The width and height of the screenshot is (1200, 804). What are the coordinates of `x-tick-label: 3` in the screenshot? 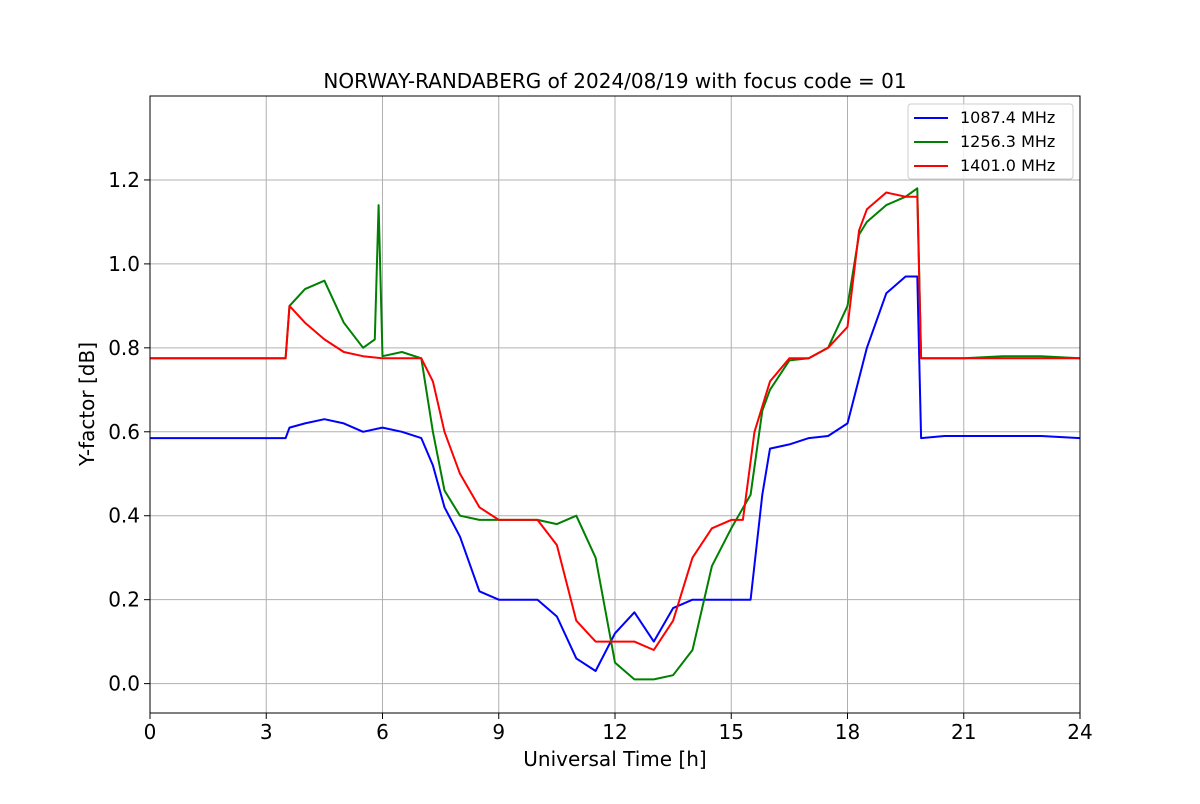 It's located at (266, 732).